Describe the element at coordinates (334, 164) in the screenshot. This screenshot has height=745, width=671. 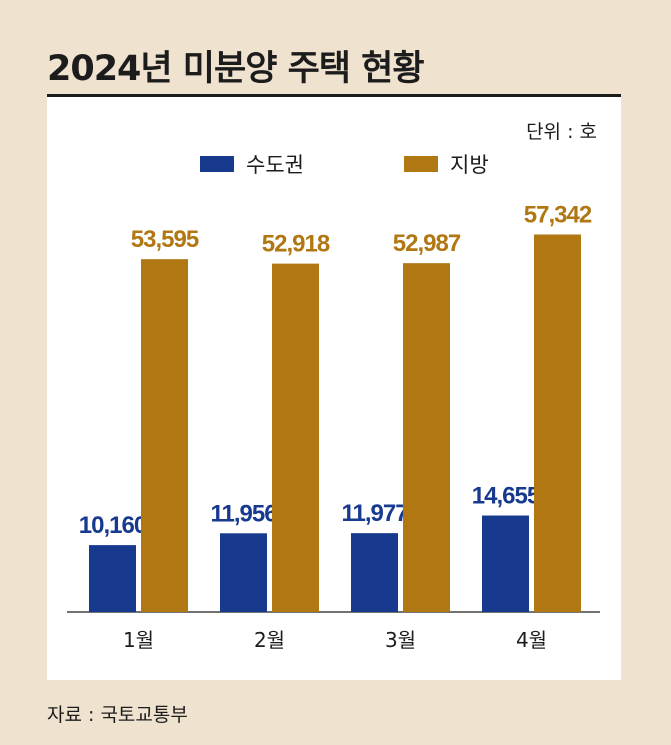
I see `legend: 수도권 지방` at that location.